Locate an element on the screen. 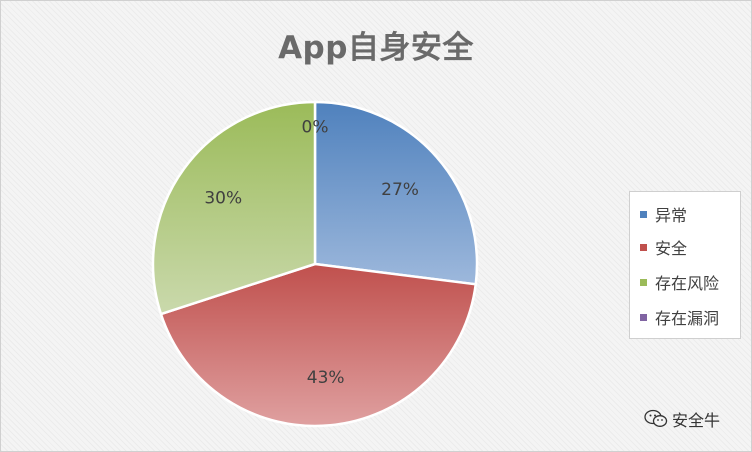 This screenshot has height=452, width=752. watermark: 安全牛 is located at coordinates (682, 419).